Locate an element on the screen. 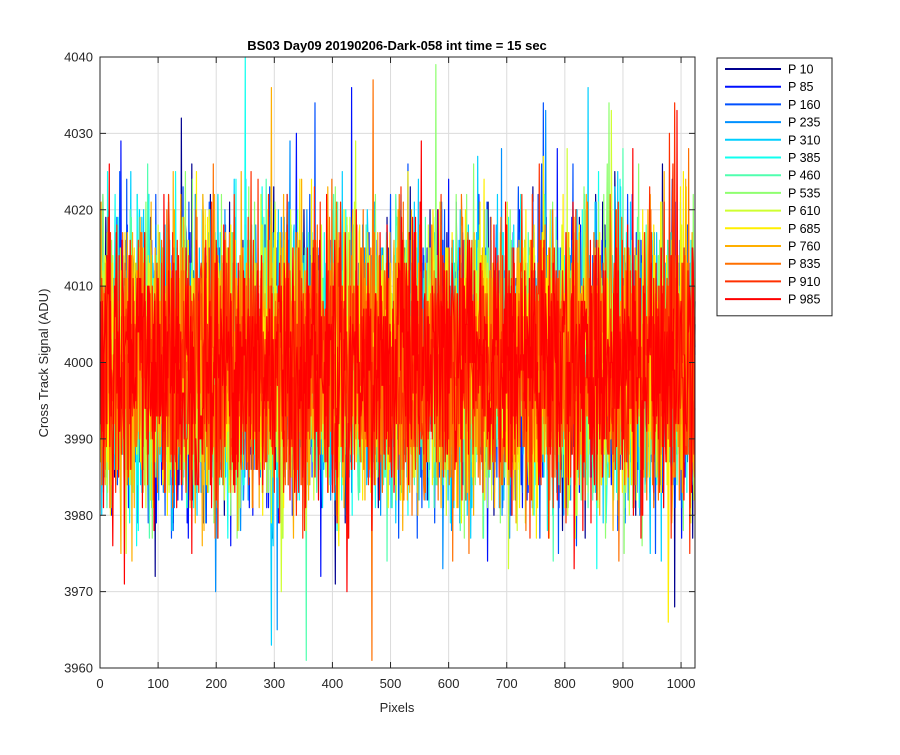  legend-label: P 85 is located at coordinates (801, 87).